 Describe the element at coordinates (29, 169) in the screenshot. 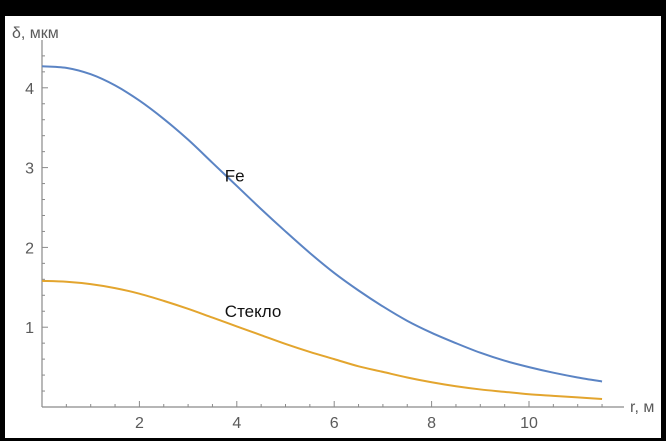

I see `y-tick-label: 3` at that location.